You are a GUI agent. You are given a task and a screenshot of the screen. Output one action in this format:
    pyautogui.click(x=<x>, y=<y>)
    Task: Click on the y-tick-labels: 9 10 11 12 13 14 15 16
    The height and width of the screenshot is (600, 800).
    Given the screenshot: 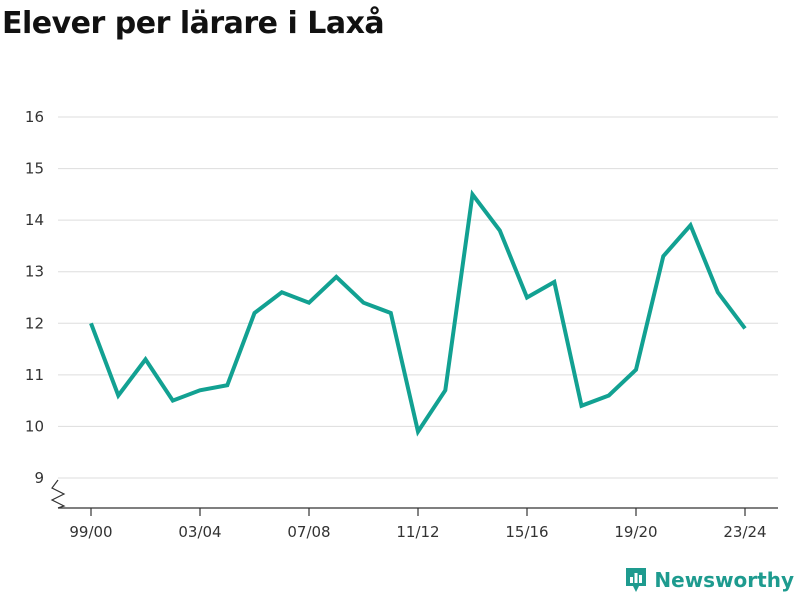 What is the action you would take?
    pyautogui.click(x=34, y=297)
    